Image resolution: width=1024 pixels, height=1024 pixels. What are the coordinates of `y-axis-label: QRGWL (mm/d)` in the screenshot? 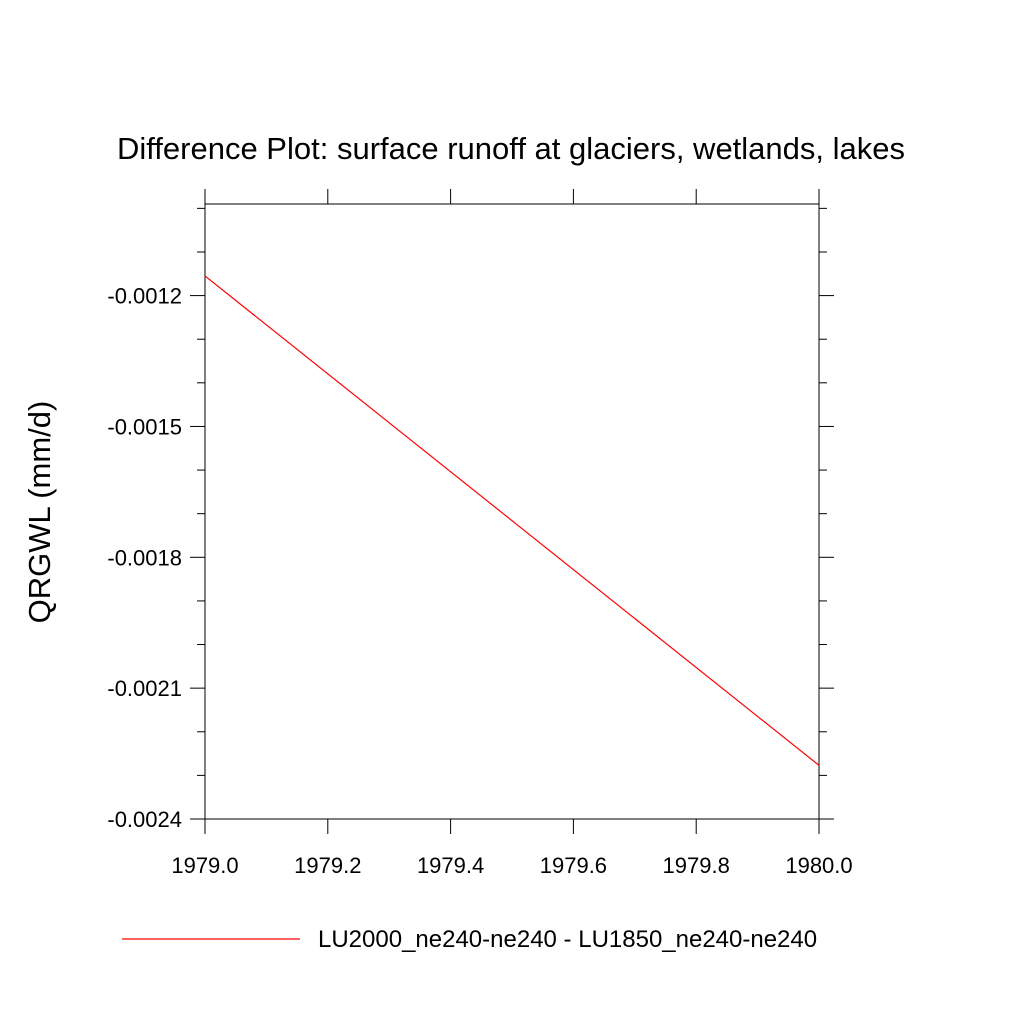 It's located at (39, 512).